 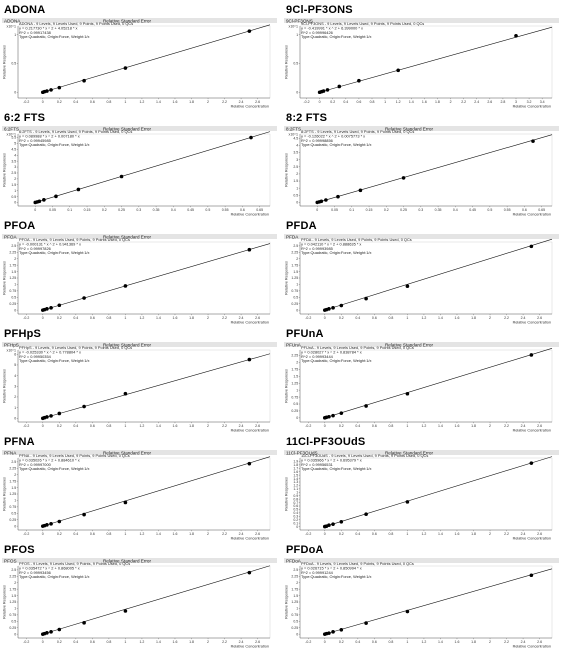 I want to click on x-tick-label: 0.4, so click(x=75, y=318).